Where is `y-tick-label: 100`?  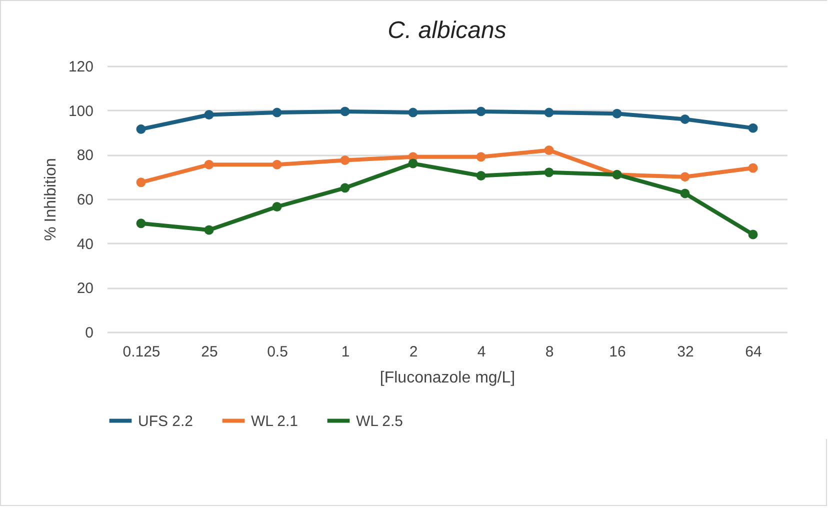
y-tick-label: 100 is located at coordinates (81, 111).